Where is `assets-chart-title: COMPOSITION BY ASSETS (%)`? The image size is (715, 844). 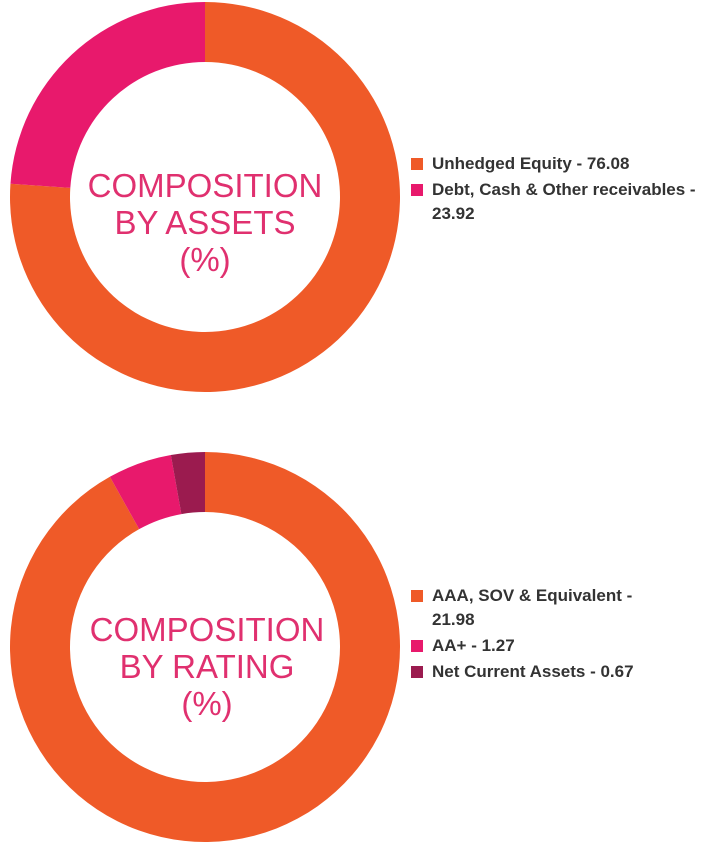 assets-chart-title: COMPOSITION BY ASSETS (%) is located at coordinates (205, 223).